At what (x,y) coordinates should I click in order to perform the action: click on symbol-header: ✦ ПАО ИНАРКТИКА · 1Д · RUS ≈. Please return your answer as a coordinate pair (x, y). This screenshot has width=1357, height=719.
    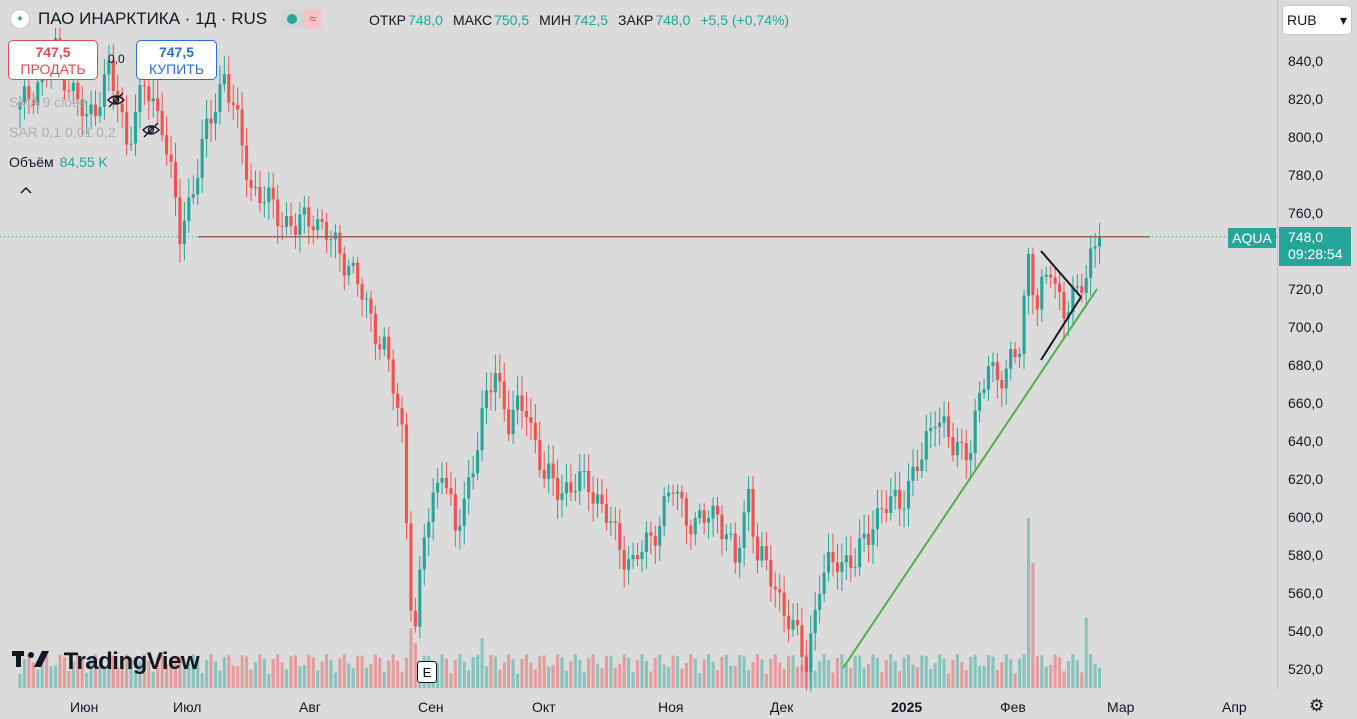
    Looking at the image, I should click on (166, 19).